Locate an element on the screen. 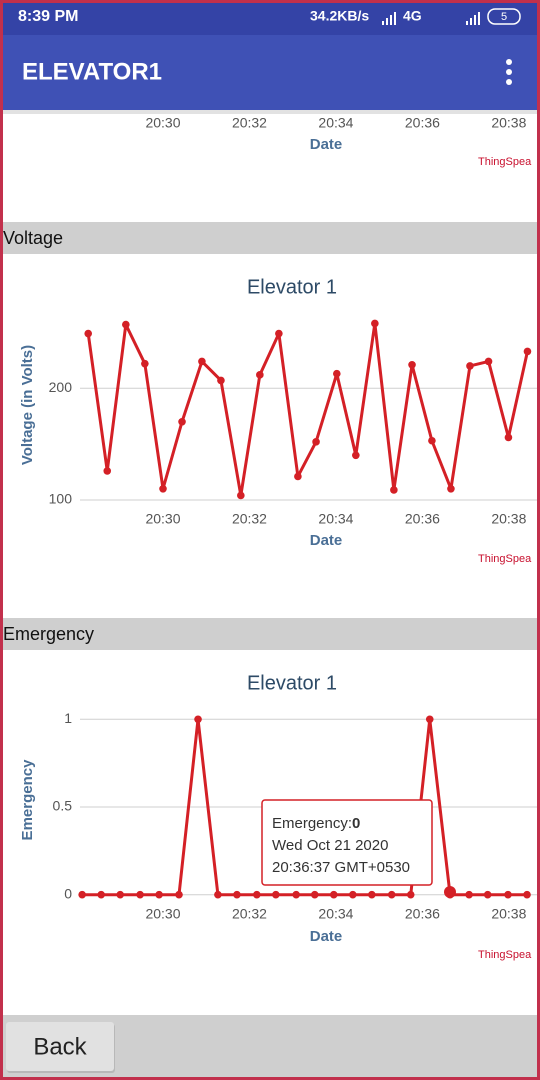 Image resolution: width=540 pixels, height=1080 pixels. section-title: Emergency is located at coordinates (48, 634).